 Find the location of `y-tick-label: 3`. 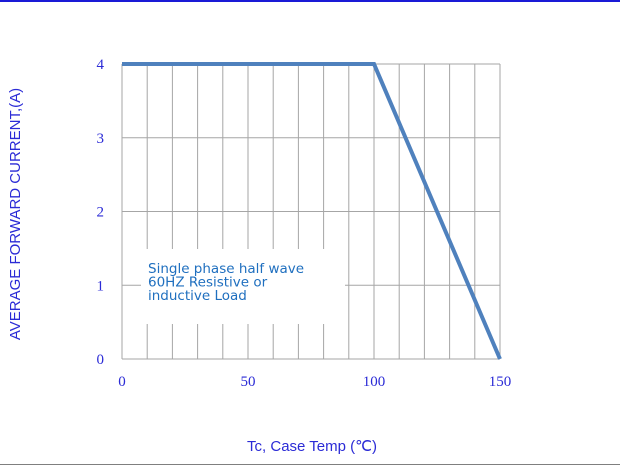

y-tick-label: 3 is located at coordinates (101, 139).